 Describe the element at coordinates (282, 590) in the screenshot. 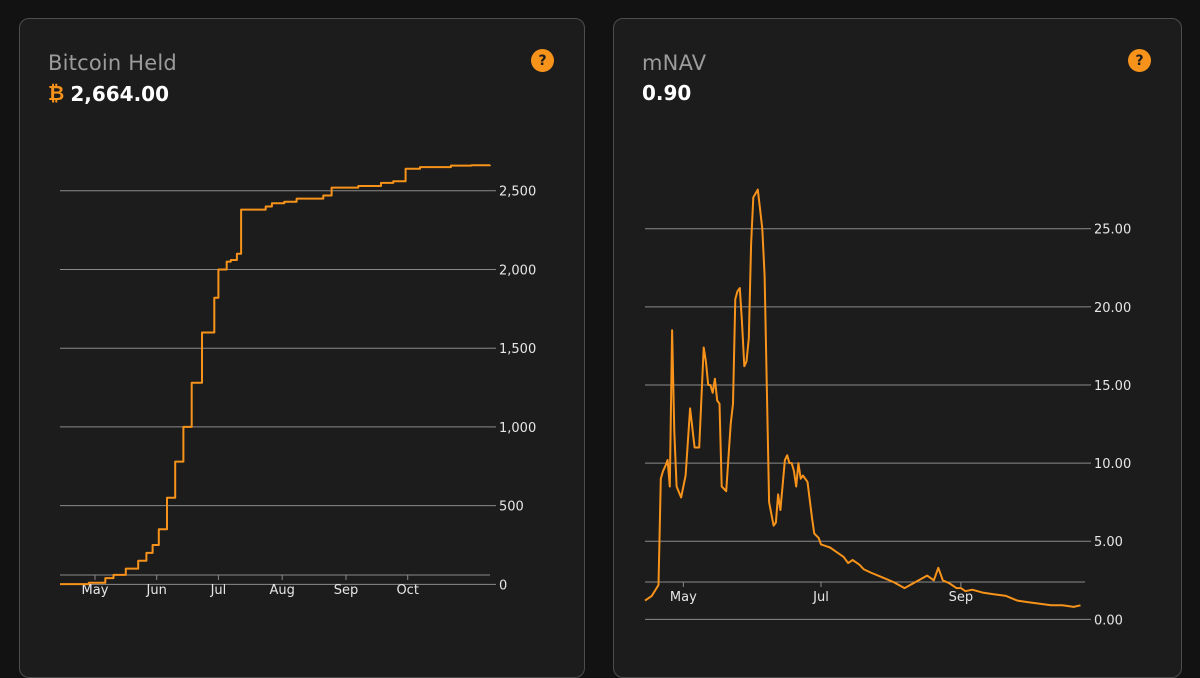

I see `x-tick-label: Aug` at that location.